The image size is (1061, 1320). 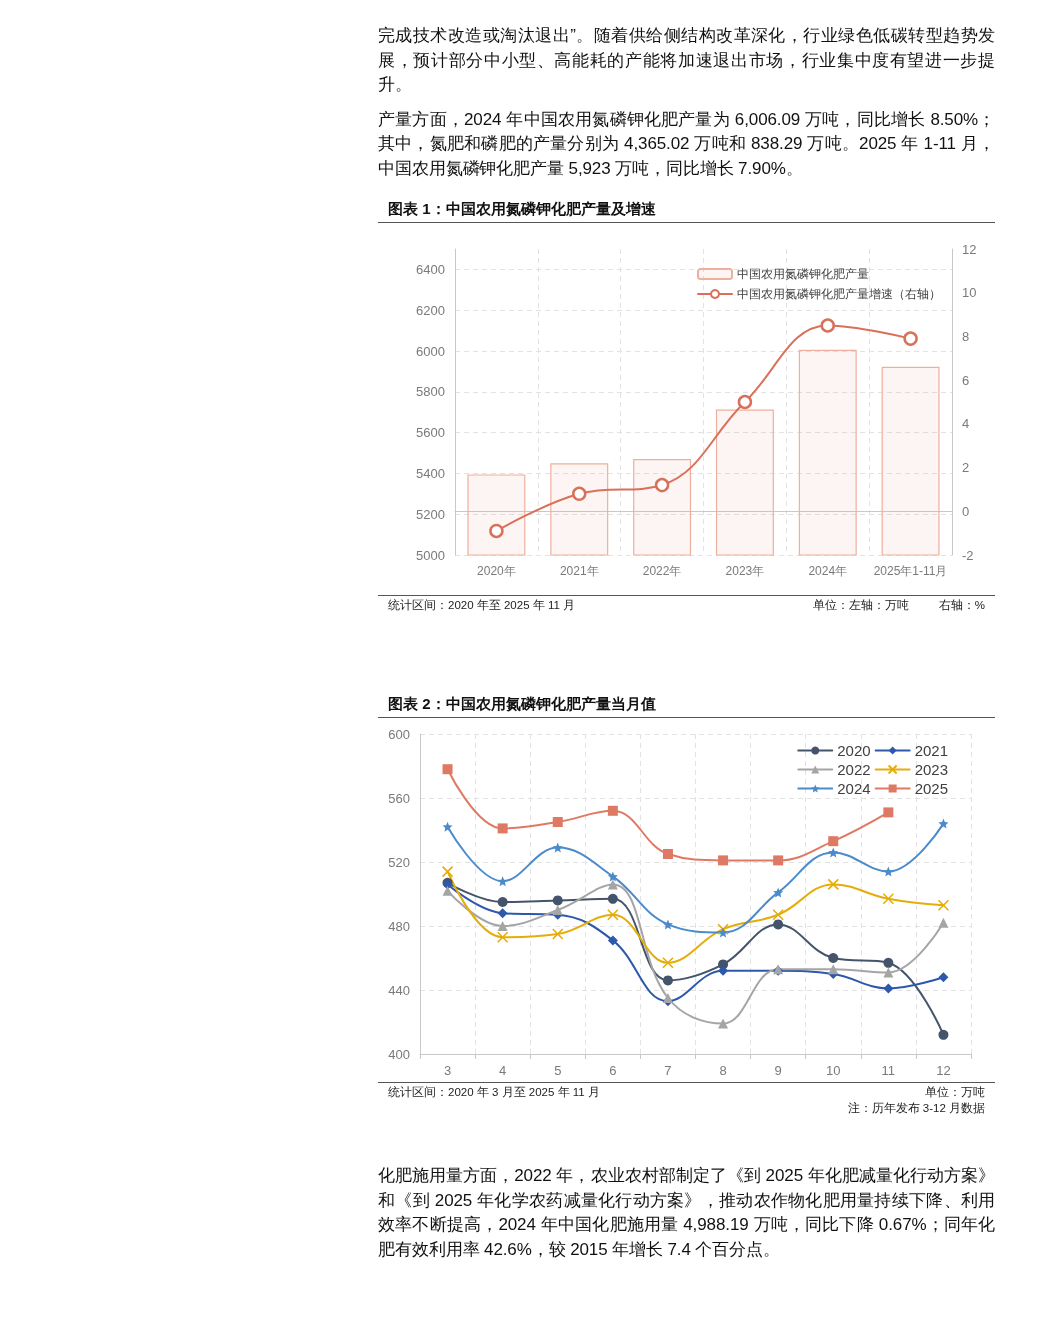 I want to click on y-tick-label: 5800, so click(x=430, y=392).